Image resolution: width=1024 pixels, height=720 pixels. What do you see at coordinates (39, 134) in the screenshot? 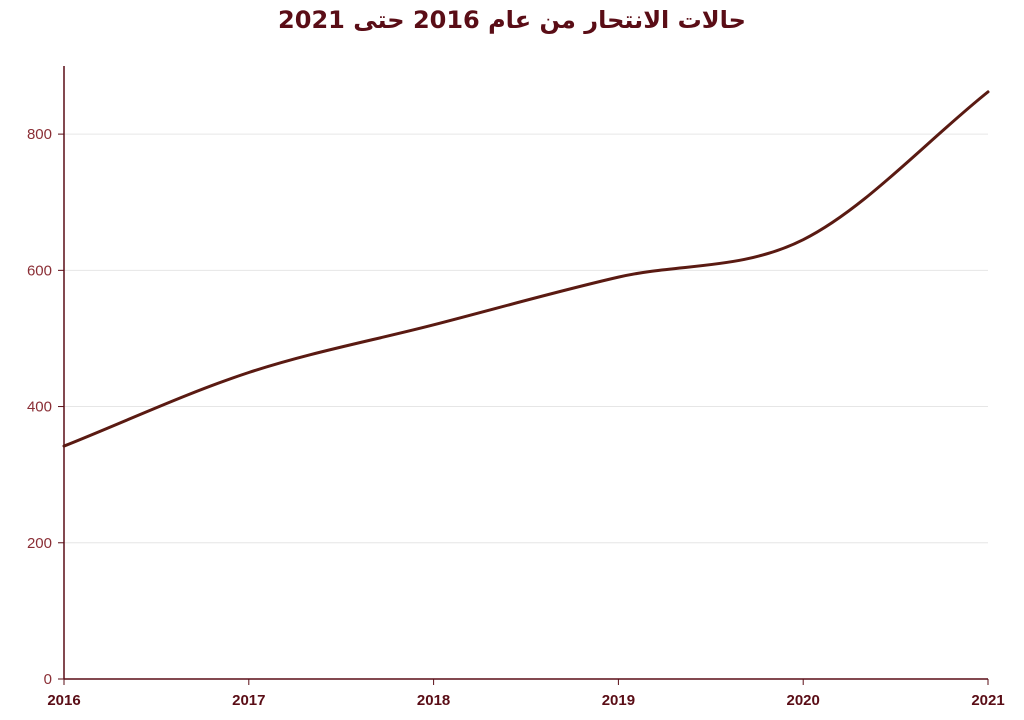
I see `y-tick-label: 800` at bounding box center [39, 134].